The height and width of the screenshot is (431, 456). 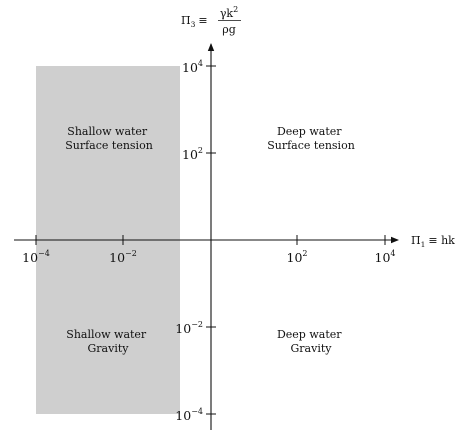 What do you see at coordinates (211, 20) in the screenshot?
I see `y-axis-label: Π3 ≡ γk2 ρg` at bounding box center [211, 20].